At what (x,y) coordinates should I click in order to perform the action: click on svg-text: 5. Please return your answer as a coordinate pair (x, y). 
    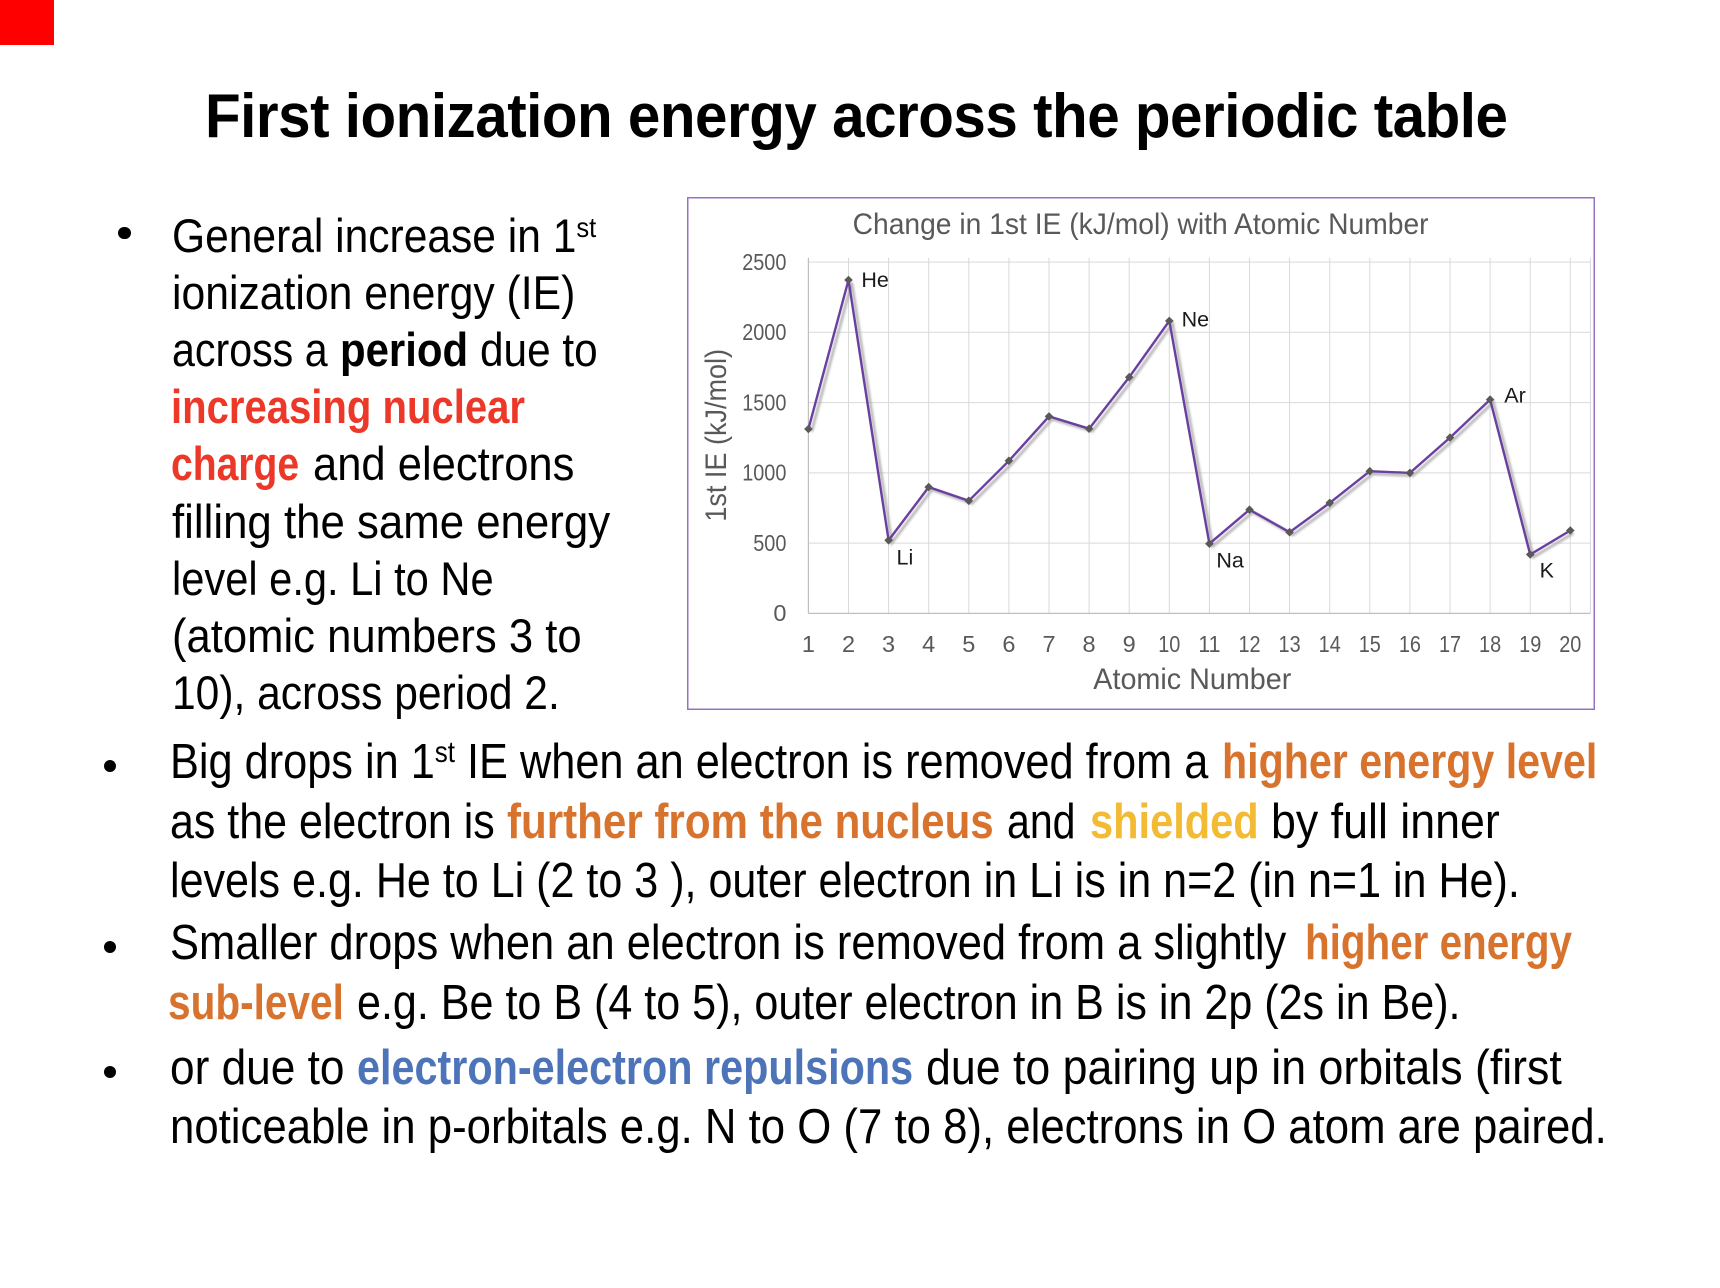
    Looking at the image, I should click on (968, 644).